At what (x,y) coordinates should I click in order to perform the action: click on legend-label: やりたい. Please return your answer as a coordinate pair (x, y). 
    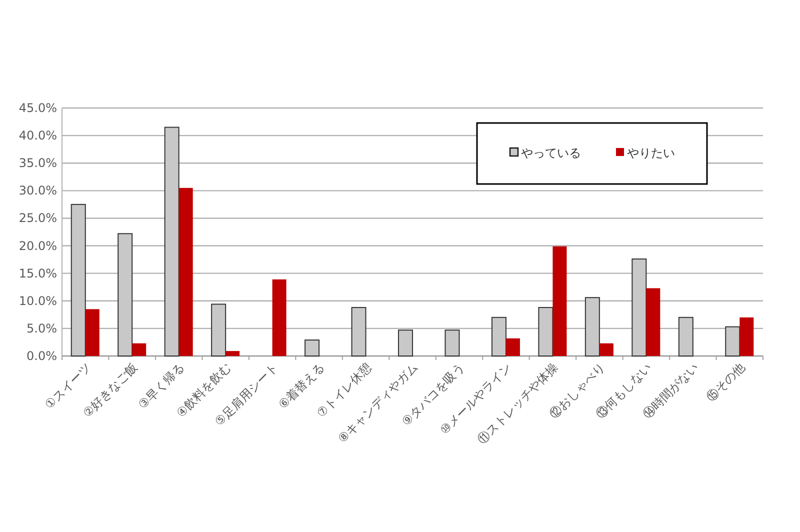
    Looking at the image, I should click on (651, 153).